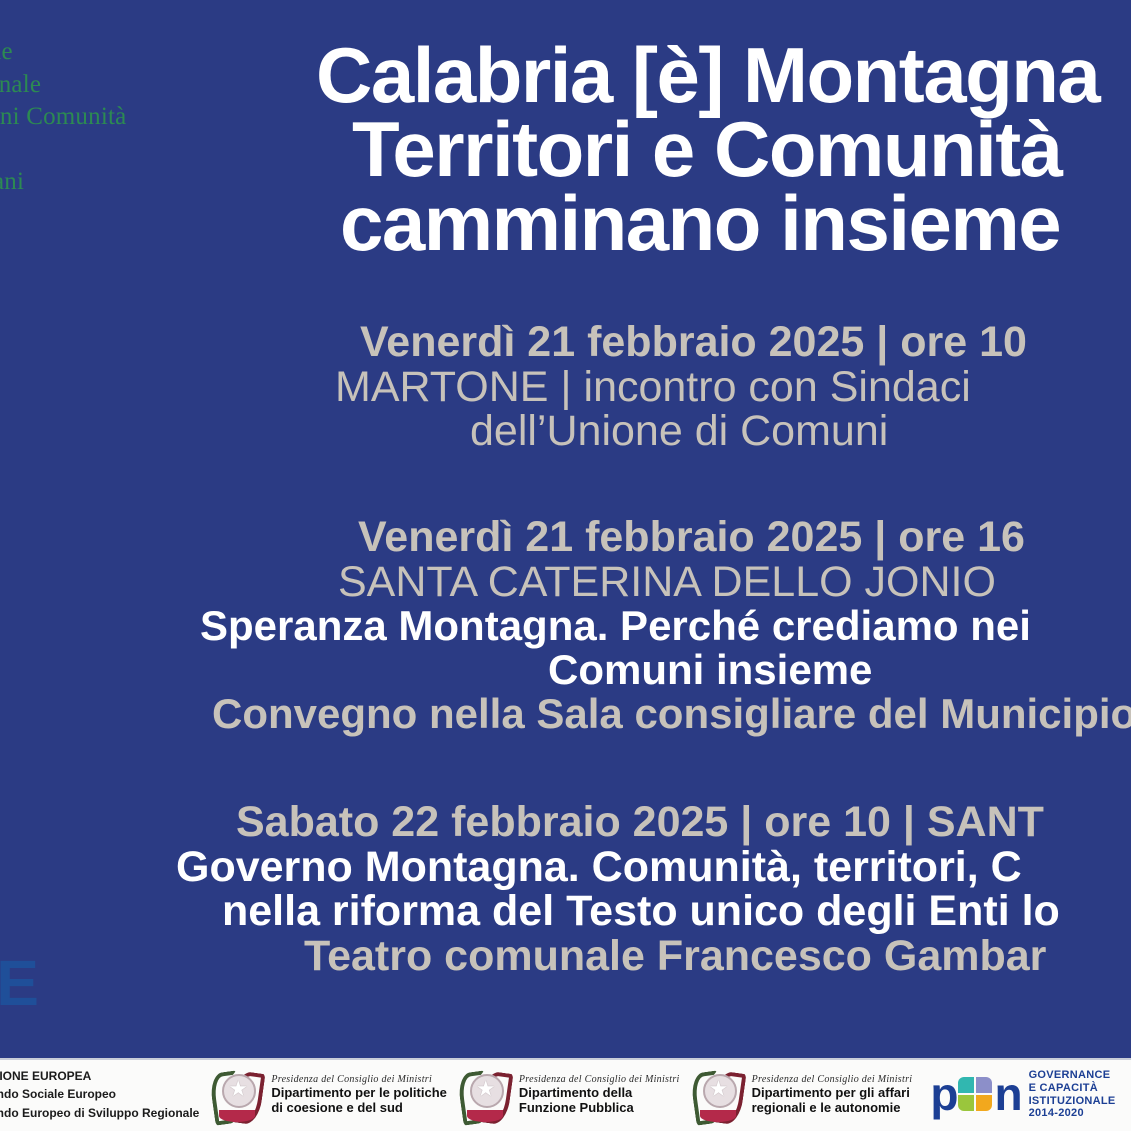 This screenshot has width=1131, height=1131. What do you see at coordinates (679, 431) in the screenshot?
I see `event-1-detail: dell’Unione di Comuni` at bounding box center [679, 431].